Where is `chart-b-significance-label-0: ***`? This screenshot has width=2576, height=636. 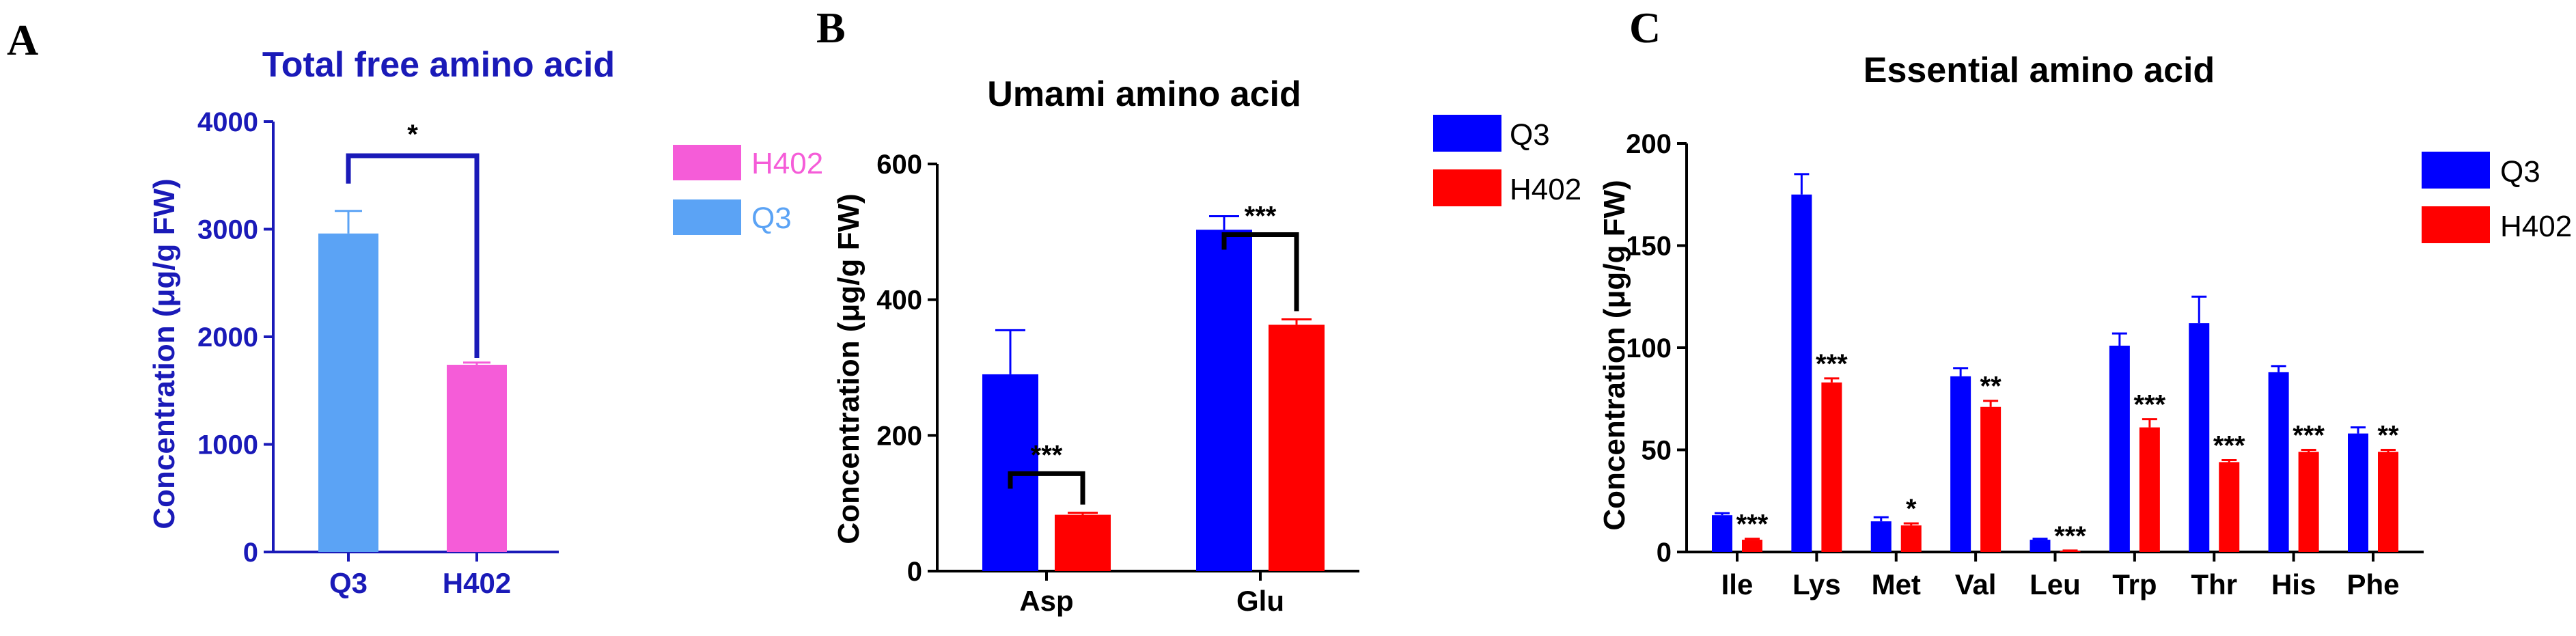 chart-b-significance-label-0: *** is located at coordinates (1047, 455).